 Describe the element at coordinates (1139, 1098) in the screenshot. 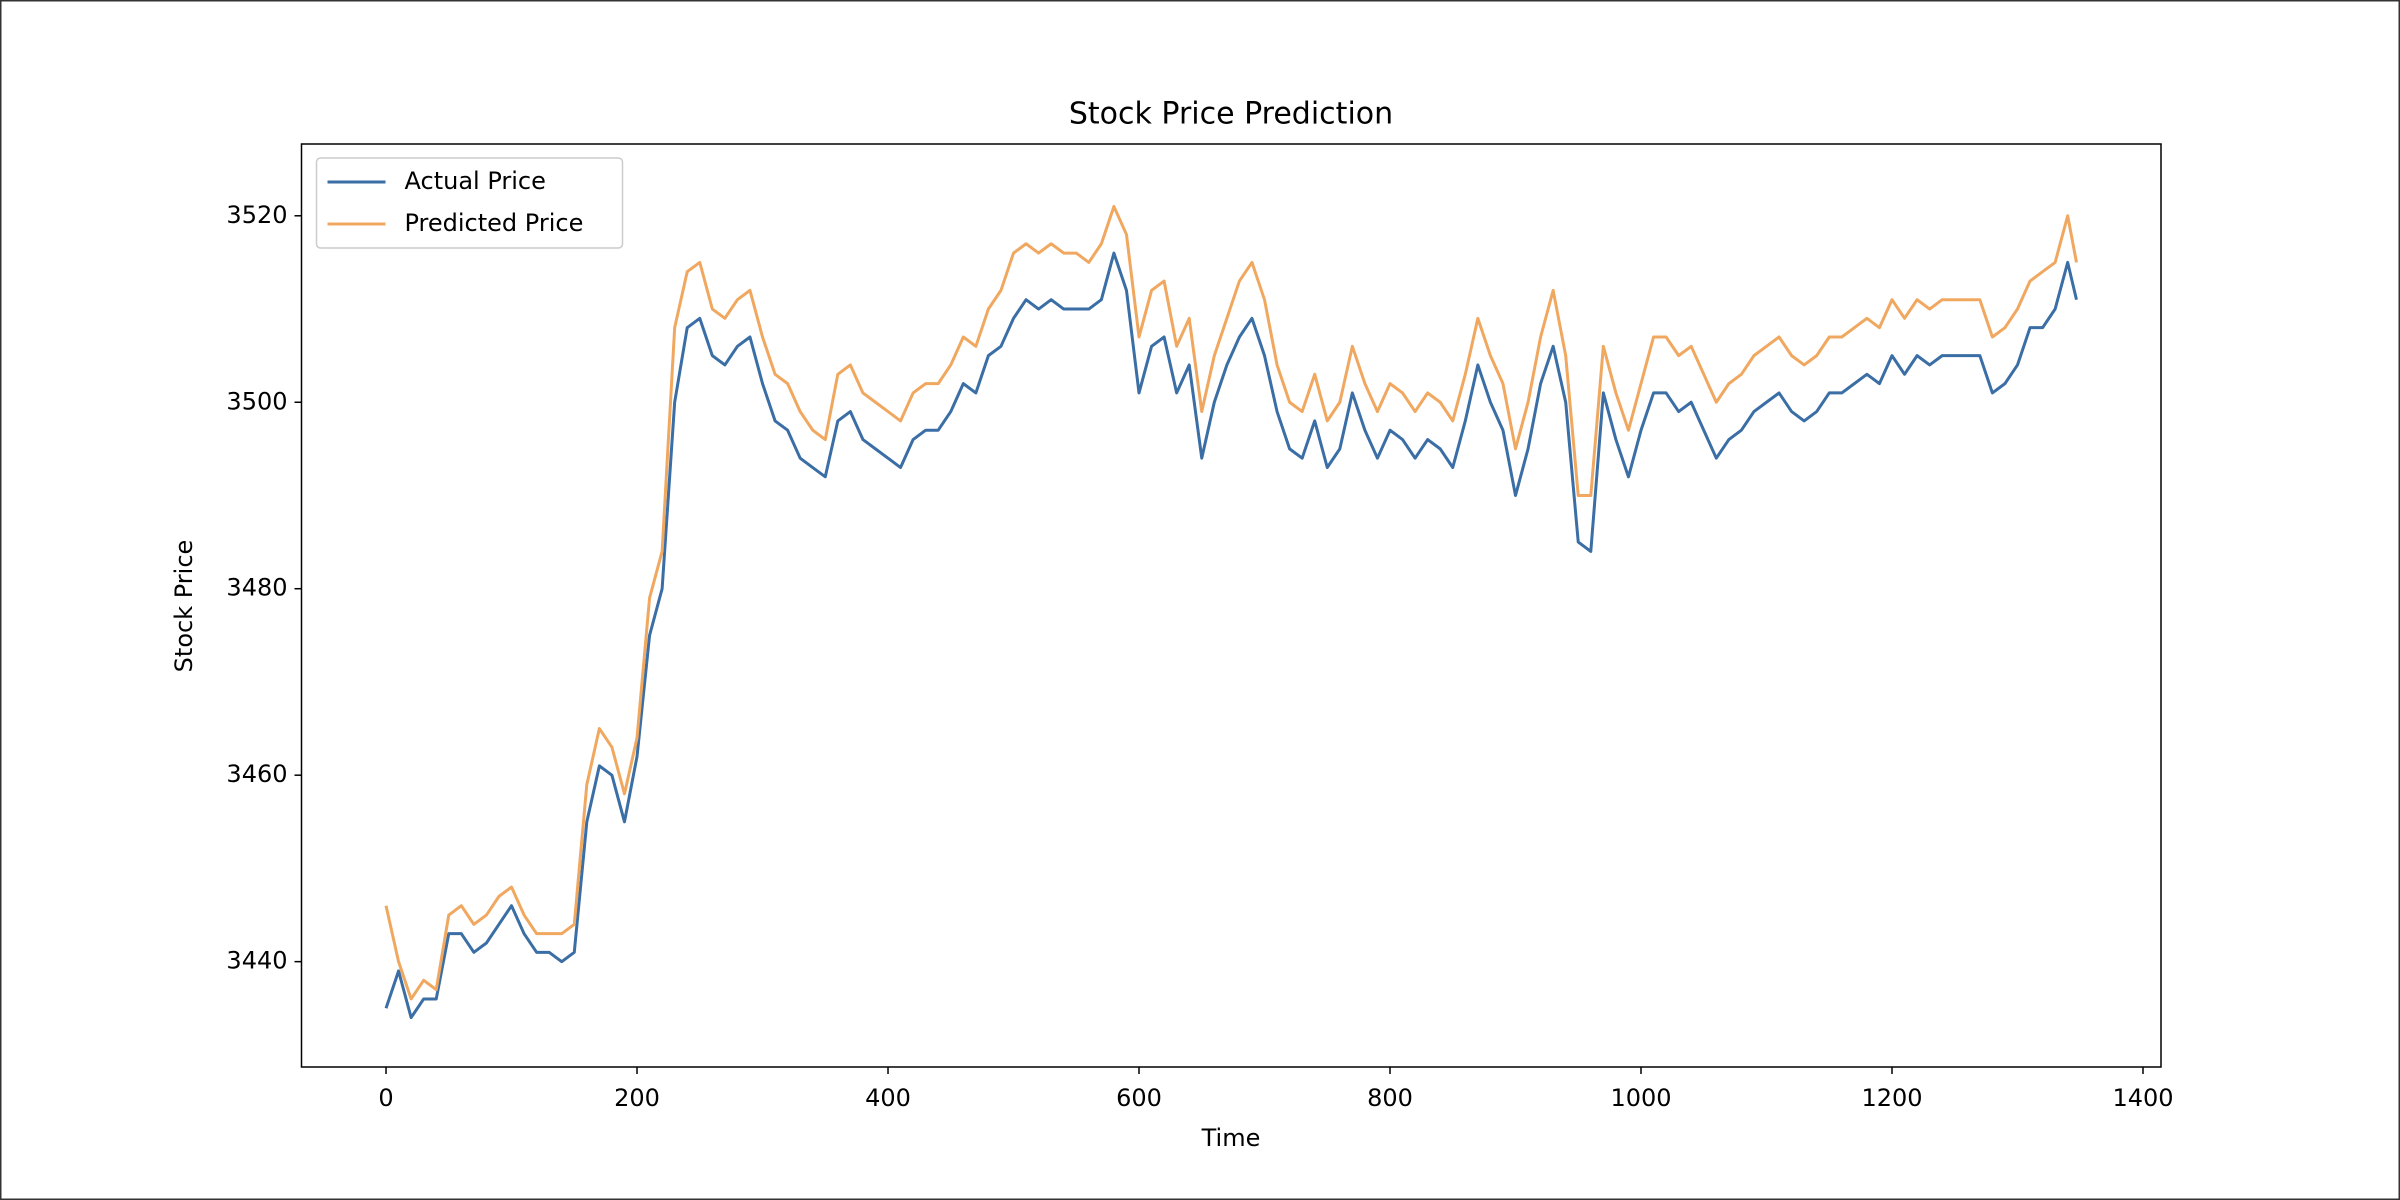

I see `x-tick-label: 600` at that location.